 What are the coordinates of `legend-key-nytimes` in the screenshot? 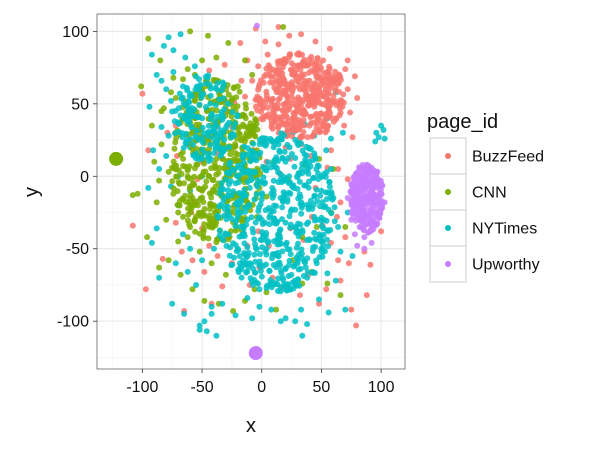 It's located at (448, 228).